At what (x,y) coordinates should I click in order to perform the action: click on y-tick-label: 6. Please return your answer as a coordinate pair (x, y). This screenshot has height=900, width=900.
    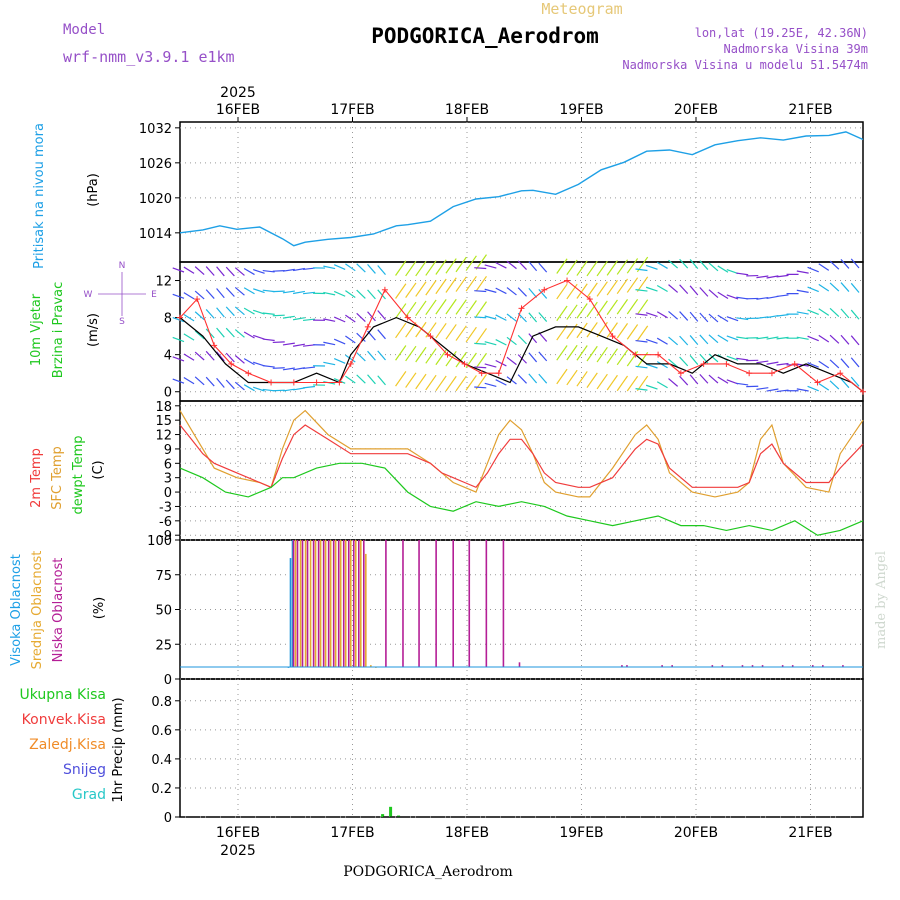
    Looking at the image, I should click on (168, 464).